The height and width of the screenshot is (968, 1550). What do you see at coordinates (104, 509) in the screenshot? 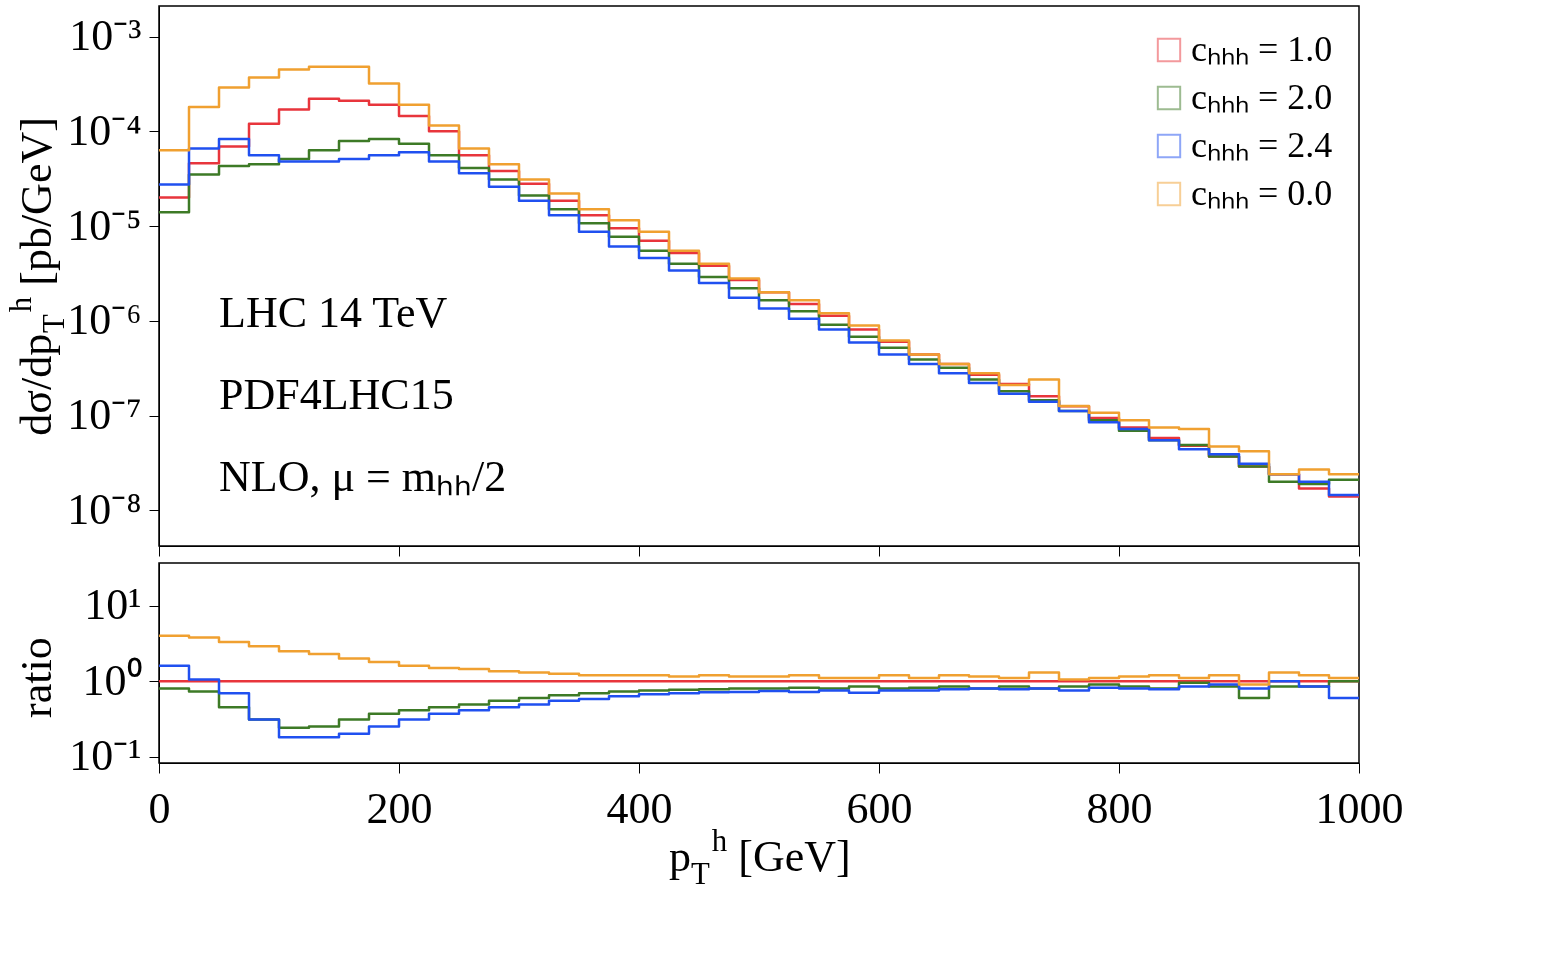
I see `y-tick-label: 10⁻⁸` at bounding box center [104, 509].